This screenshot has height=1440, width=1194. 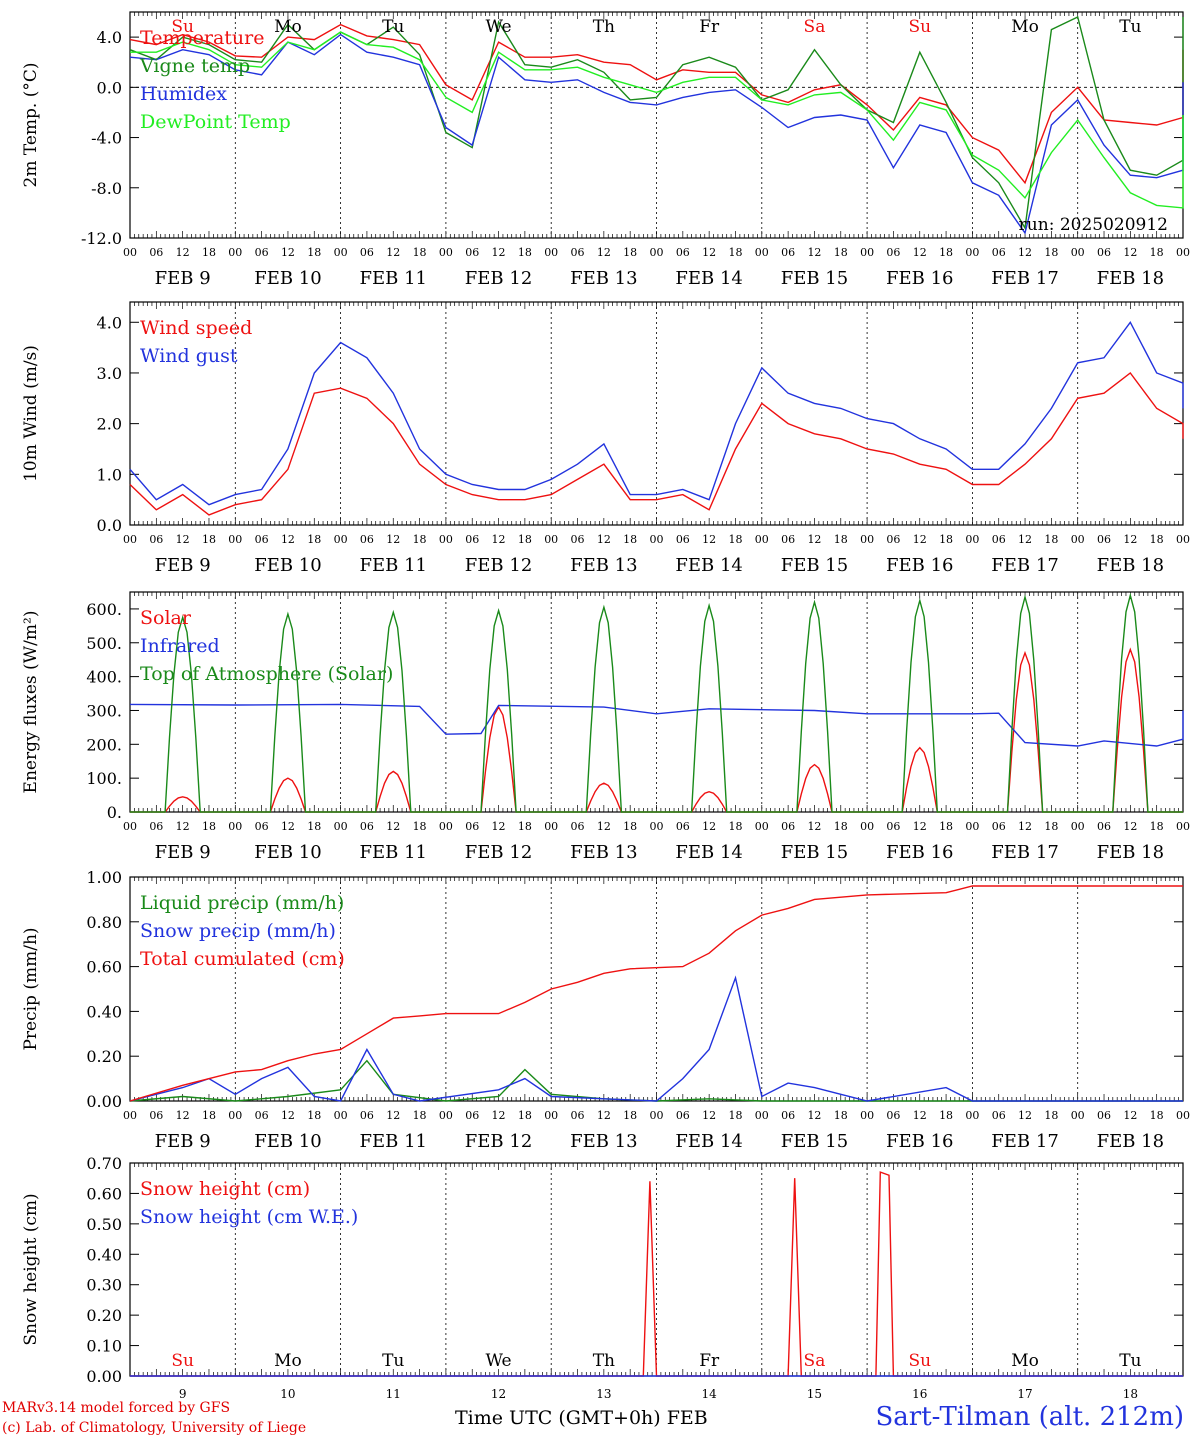 I want to click on y-tick-label: 1.0, so click(x=109, y=474).